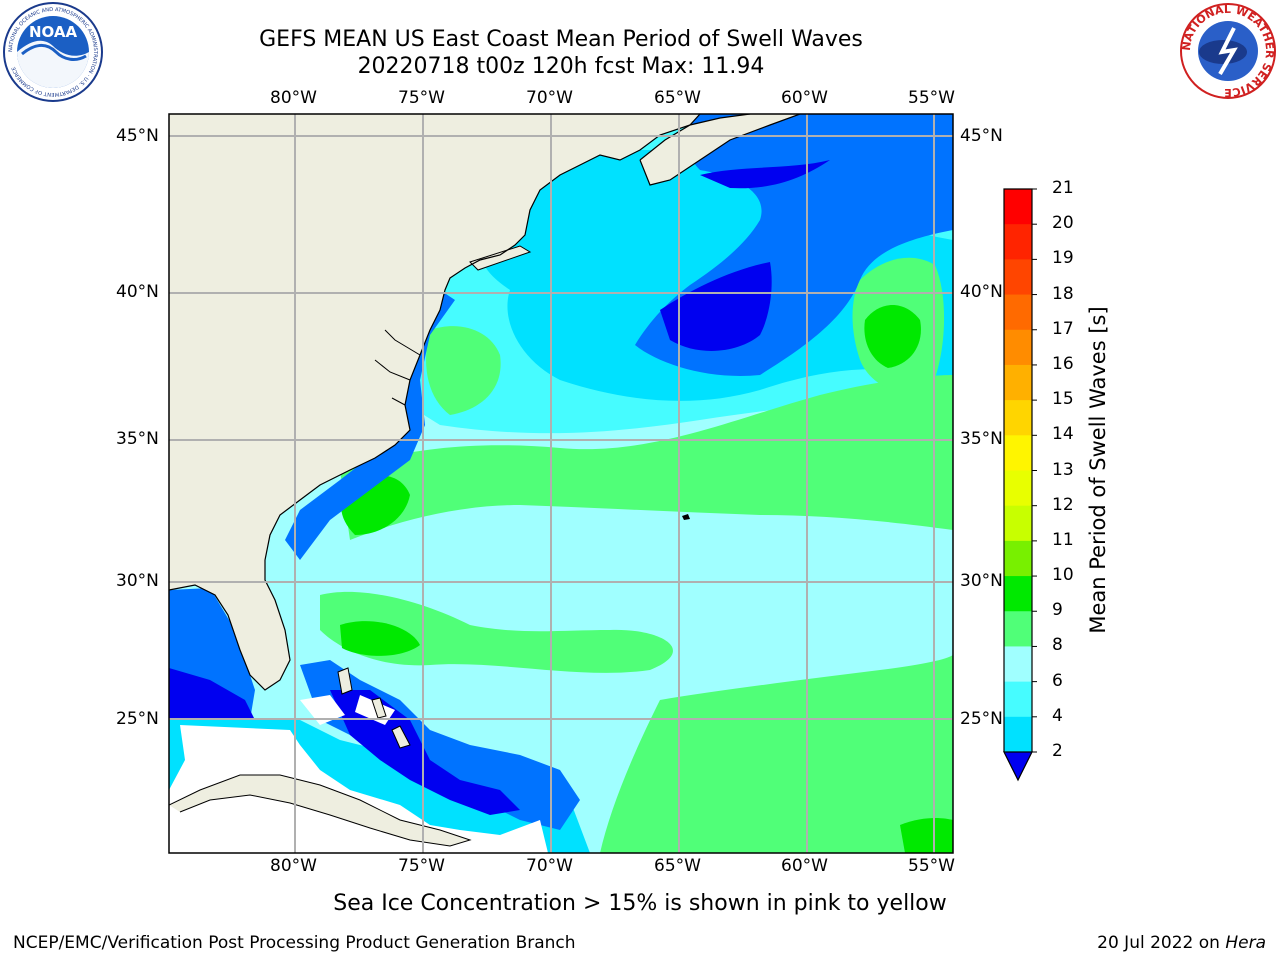  Describe the element at coordinates (981, 292) in the screenshot. I see `lat-label-right-40n: 40°N` at that location.